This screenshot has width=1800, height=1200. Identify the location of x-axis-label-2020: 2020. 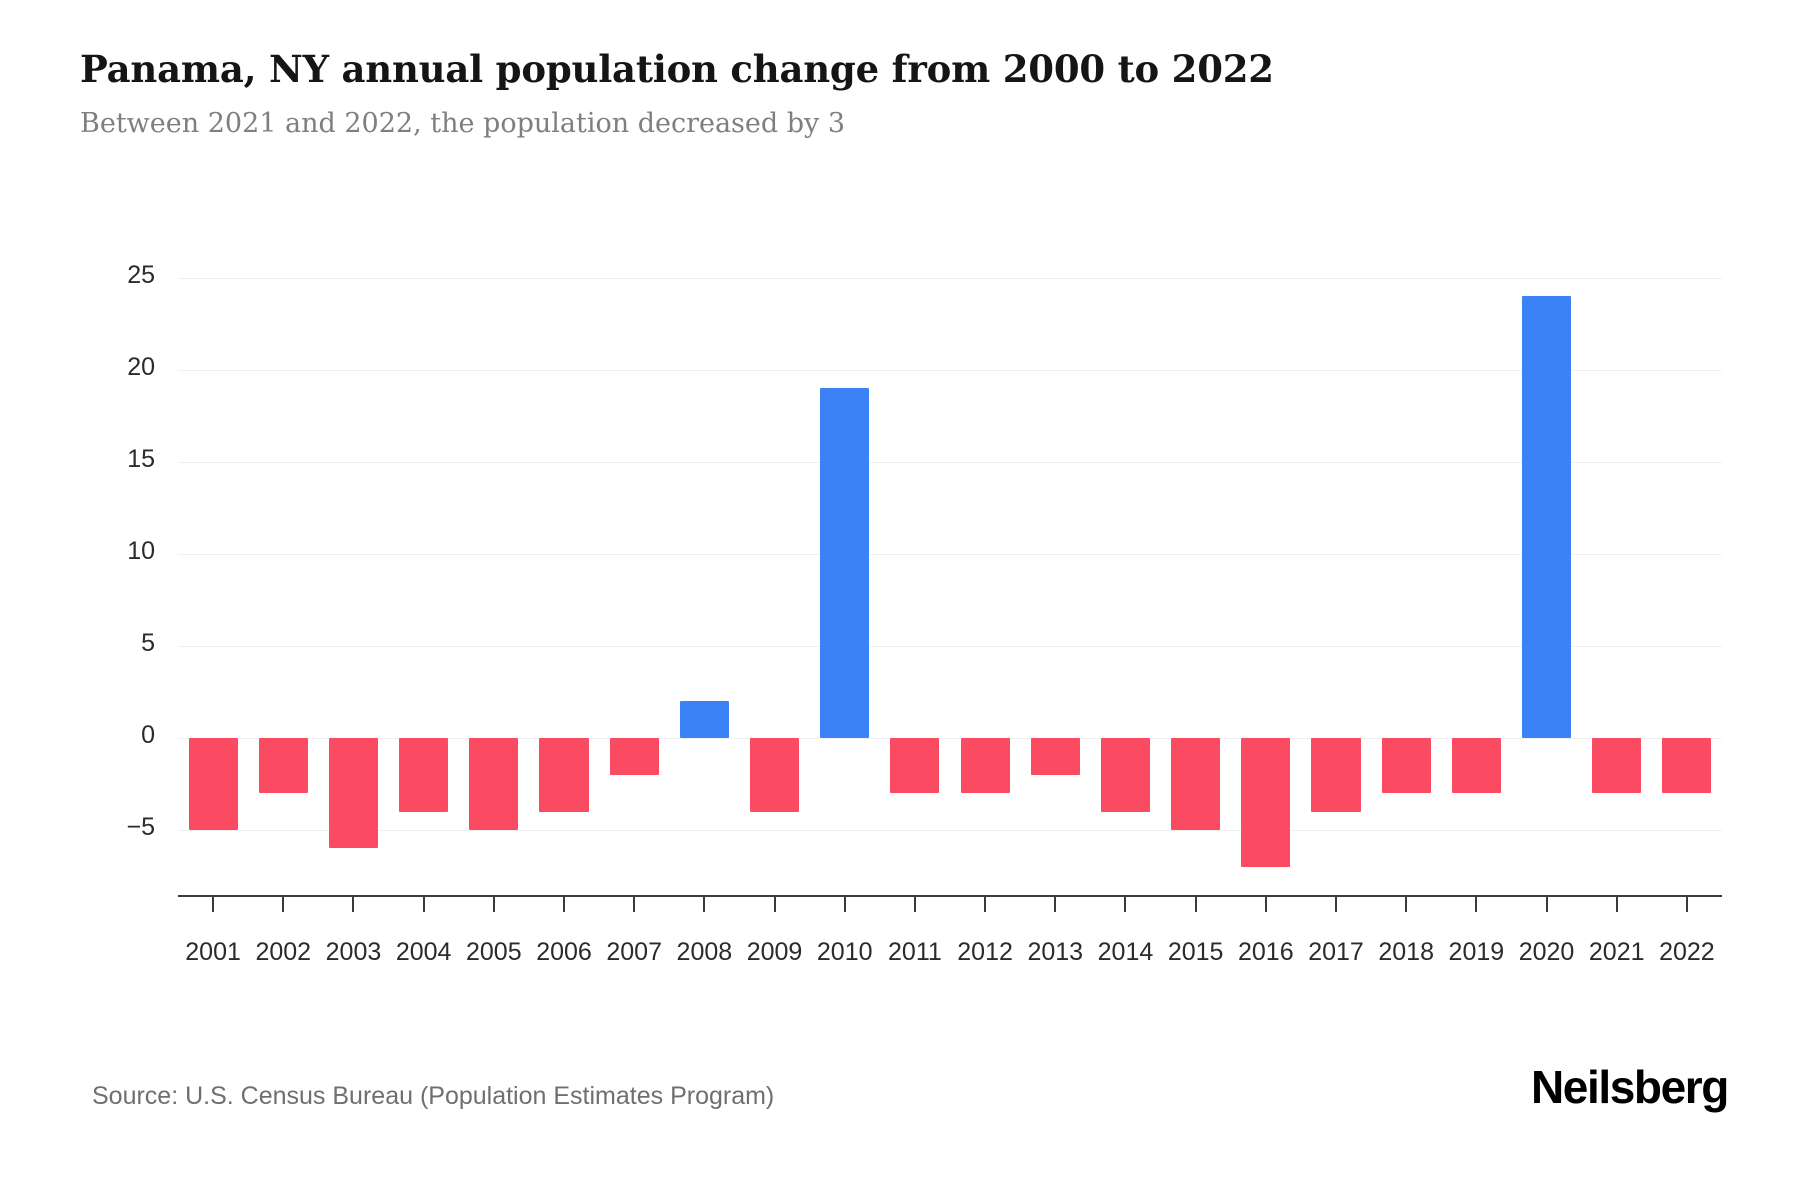
(1546, 952).